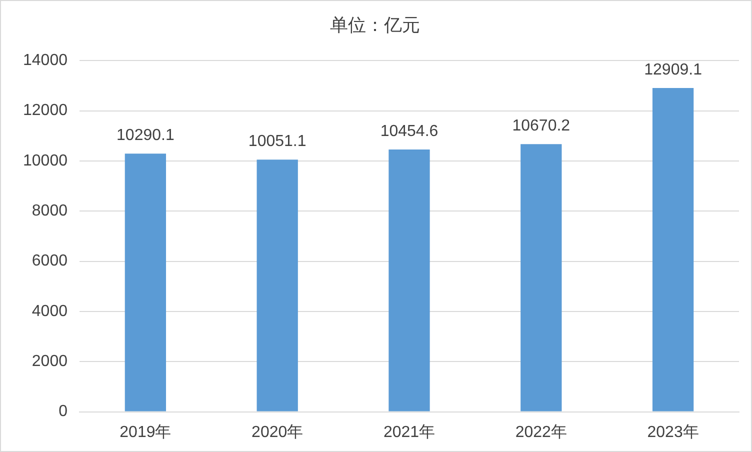 This screenshot has height=452, width=752. I want to click on x-tick-label: 2023年, so click(673, 432).